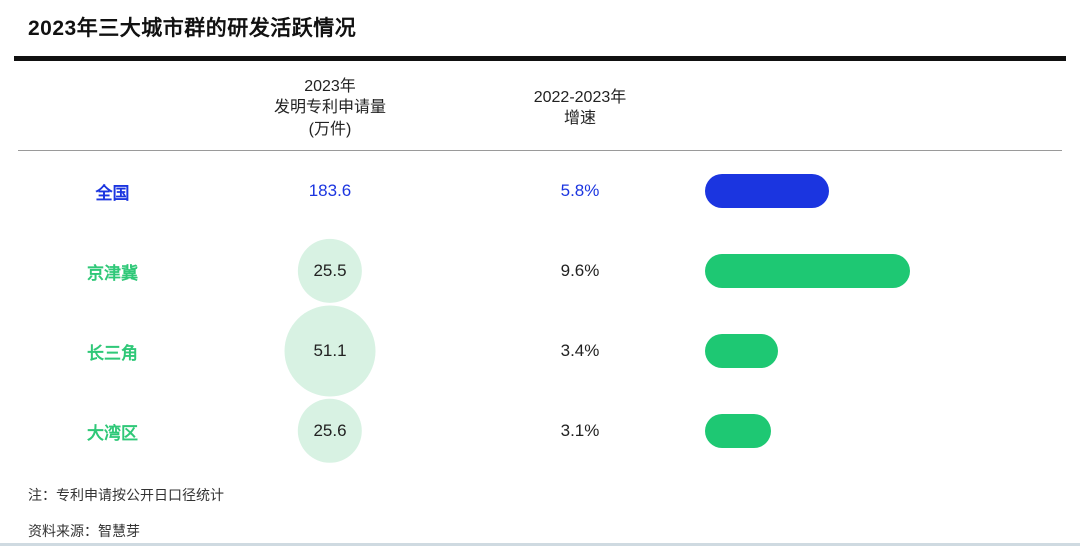 Image resolution: width=1080 pixels, height=546 pixels. What do you see at coordinates (112, 353) in the screenshot?
I see `row-label-yangtze-delta: 长三角` at bounding box center [112, 353].